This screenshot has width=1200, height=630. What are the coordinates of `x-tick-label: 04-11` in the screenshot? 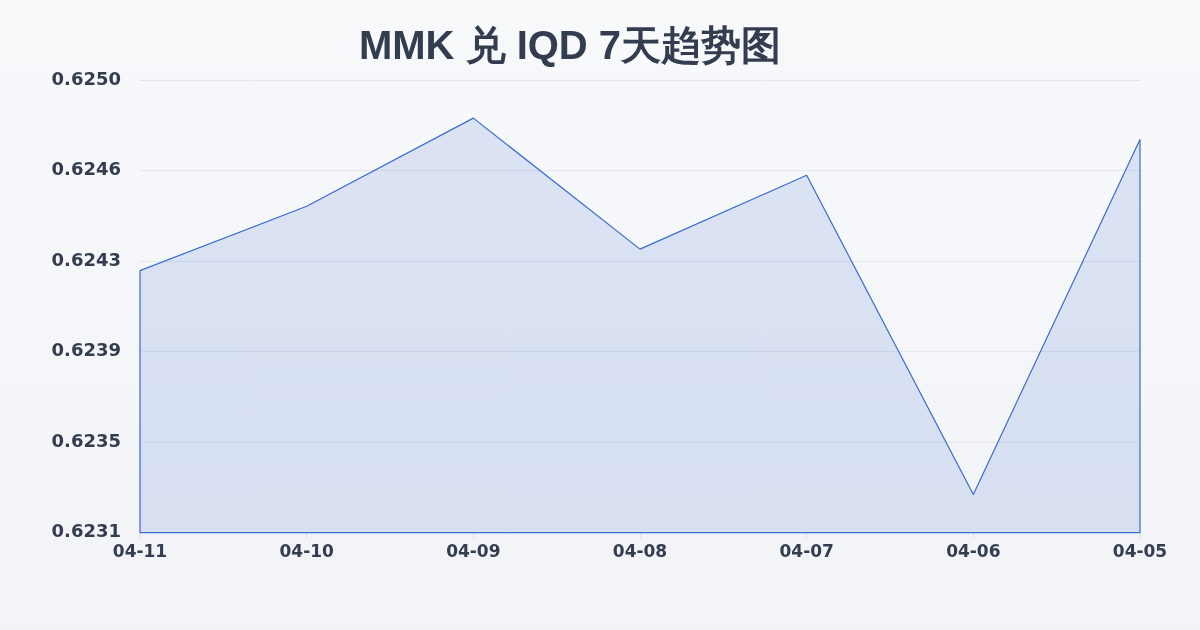 It's located at (140, 551).